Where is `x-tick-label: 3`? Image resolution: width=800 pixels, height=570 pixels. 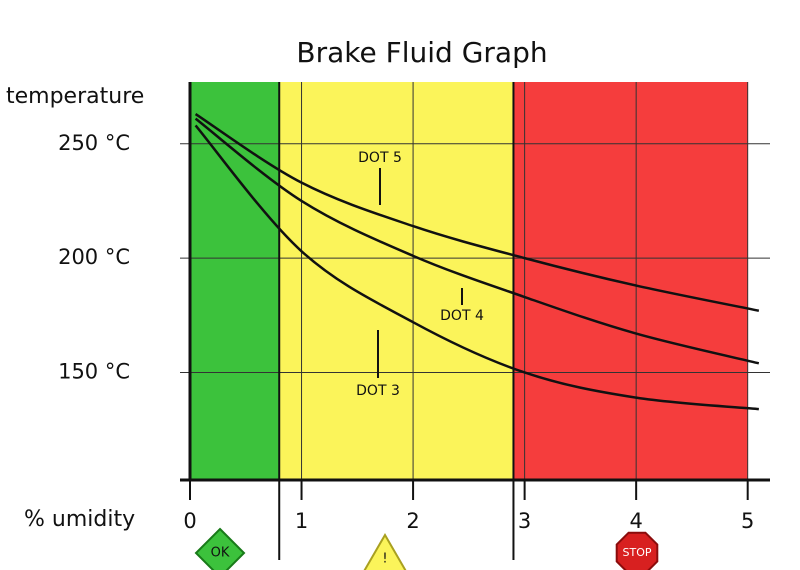 x-tick-label: 3 is located at coordinates (524, 521).